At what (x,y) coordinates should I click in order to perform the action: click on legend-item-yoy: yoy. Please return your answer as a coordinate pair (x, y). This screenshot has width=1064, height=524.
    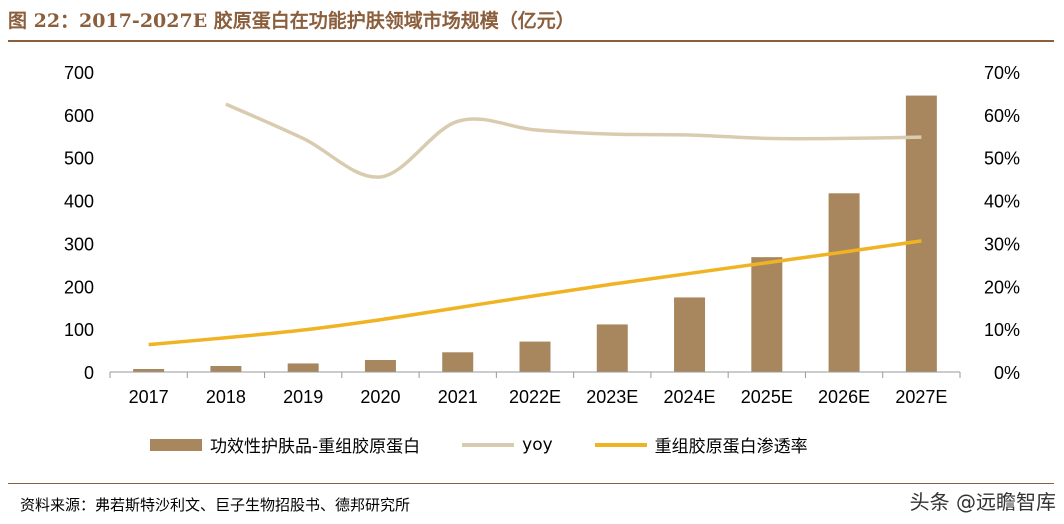
    Looking at the image, I should click on (507, 445).